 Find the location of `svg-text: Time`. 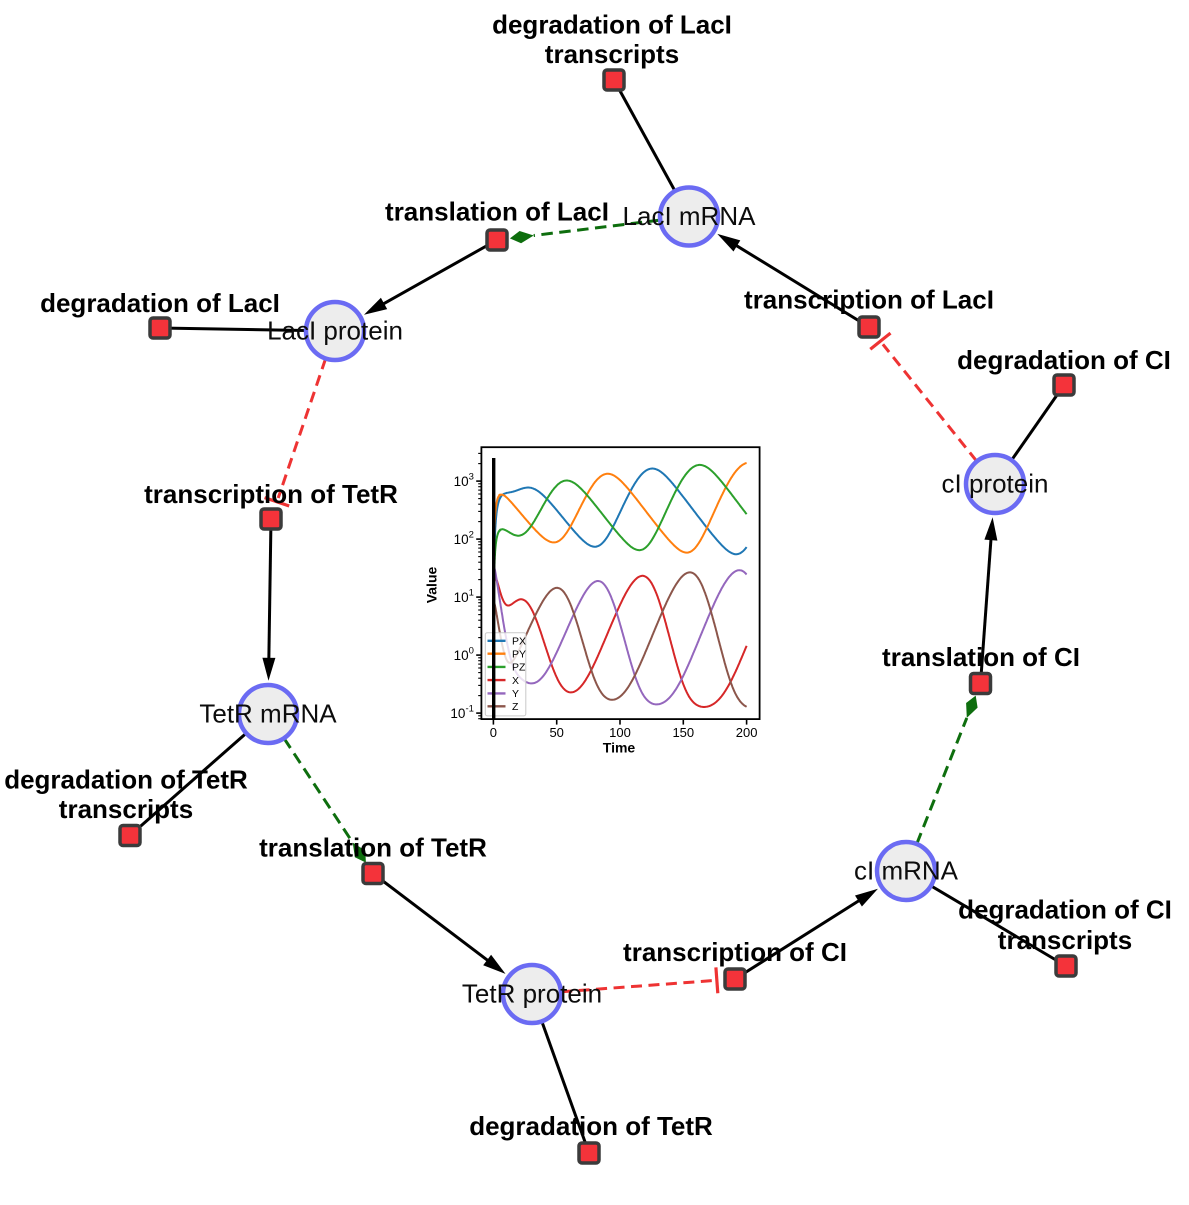

svg-text: Time is located at coordinates (619, 748).